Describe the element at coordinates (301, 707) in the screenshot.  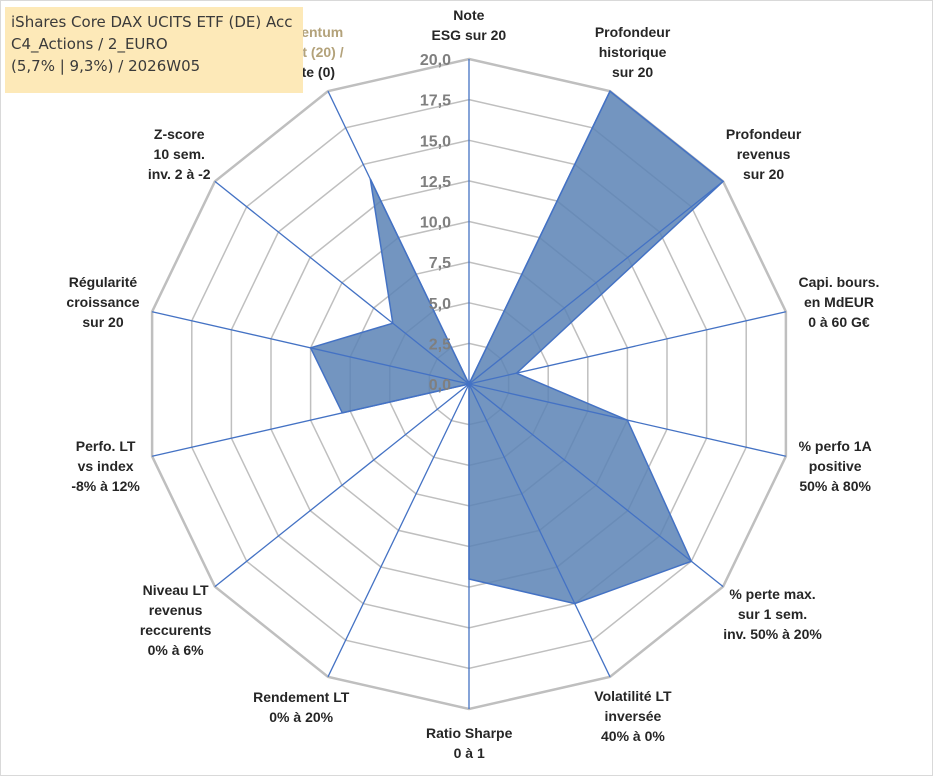
I see `axis-label: Rendement LT 0% à 20%` at that location.